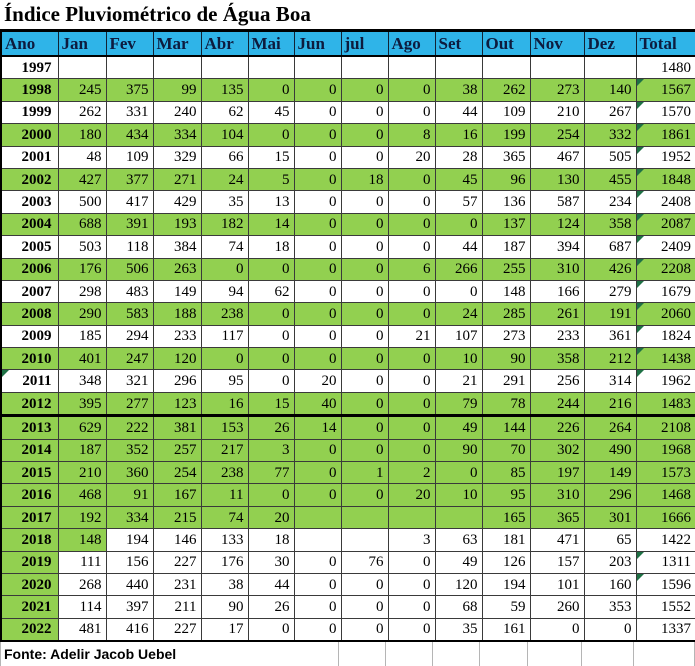  I want to click on month-cell: 290, so click(82, 314).